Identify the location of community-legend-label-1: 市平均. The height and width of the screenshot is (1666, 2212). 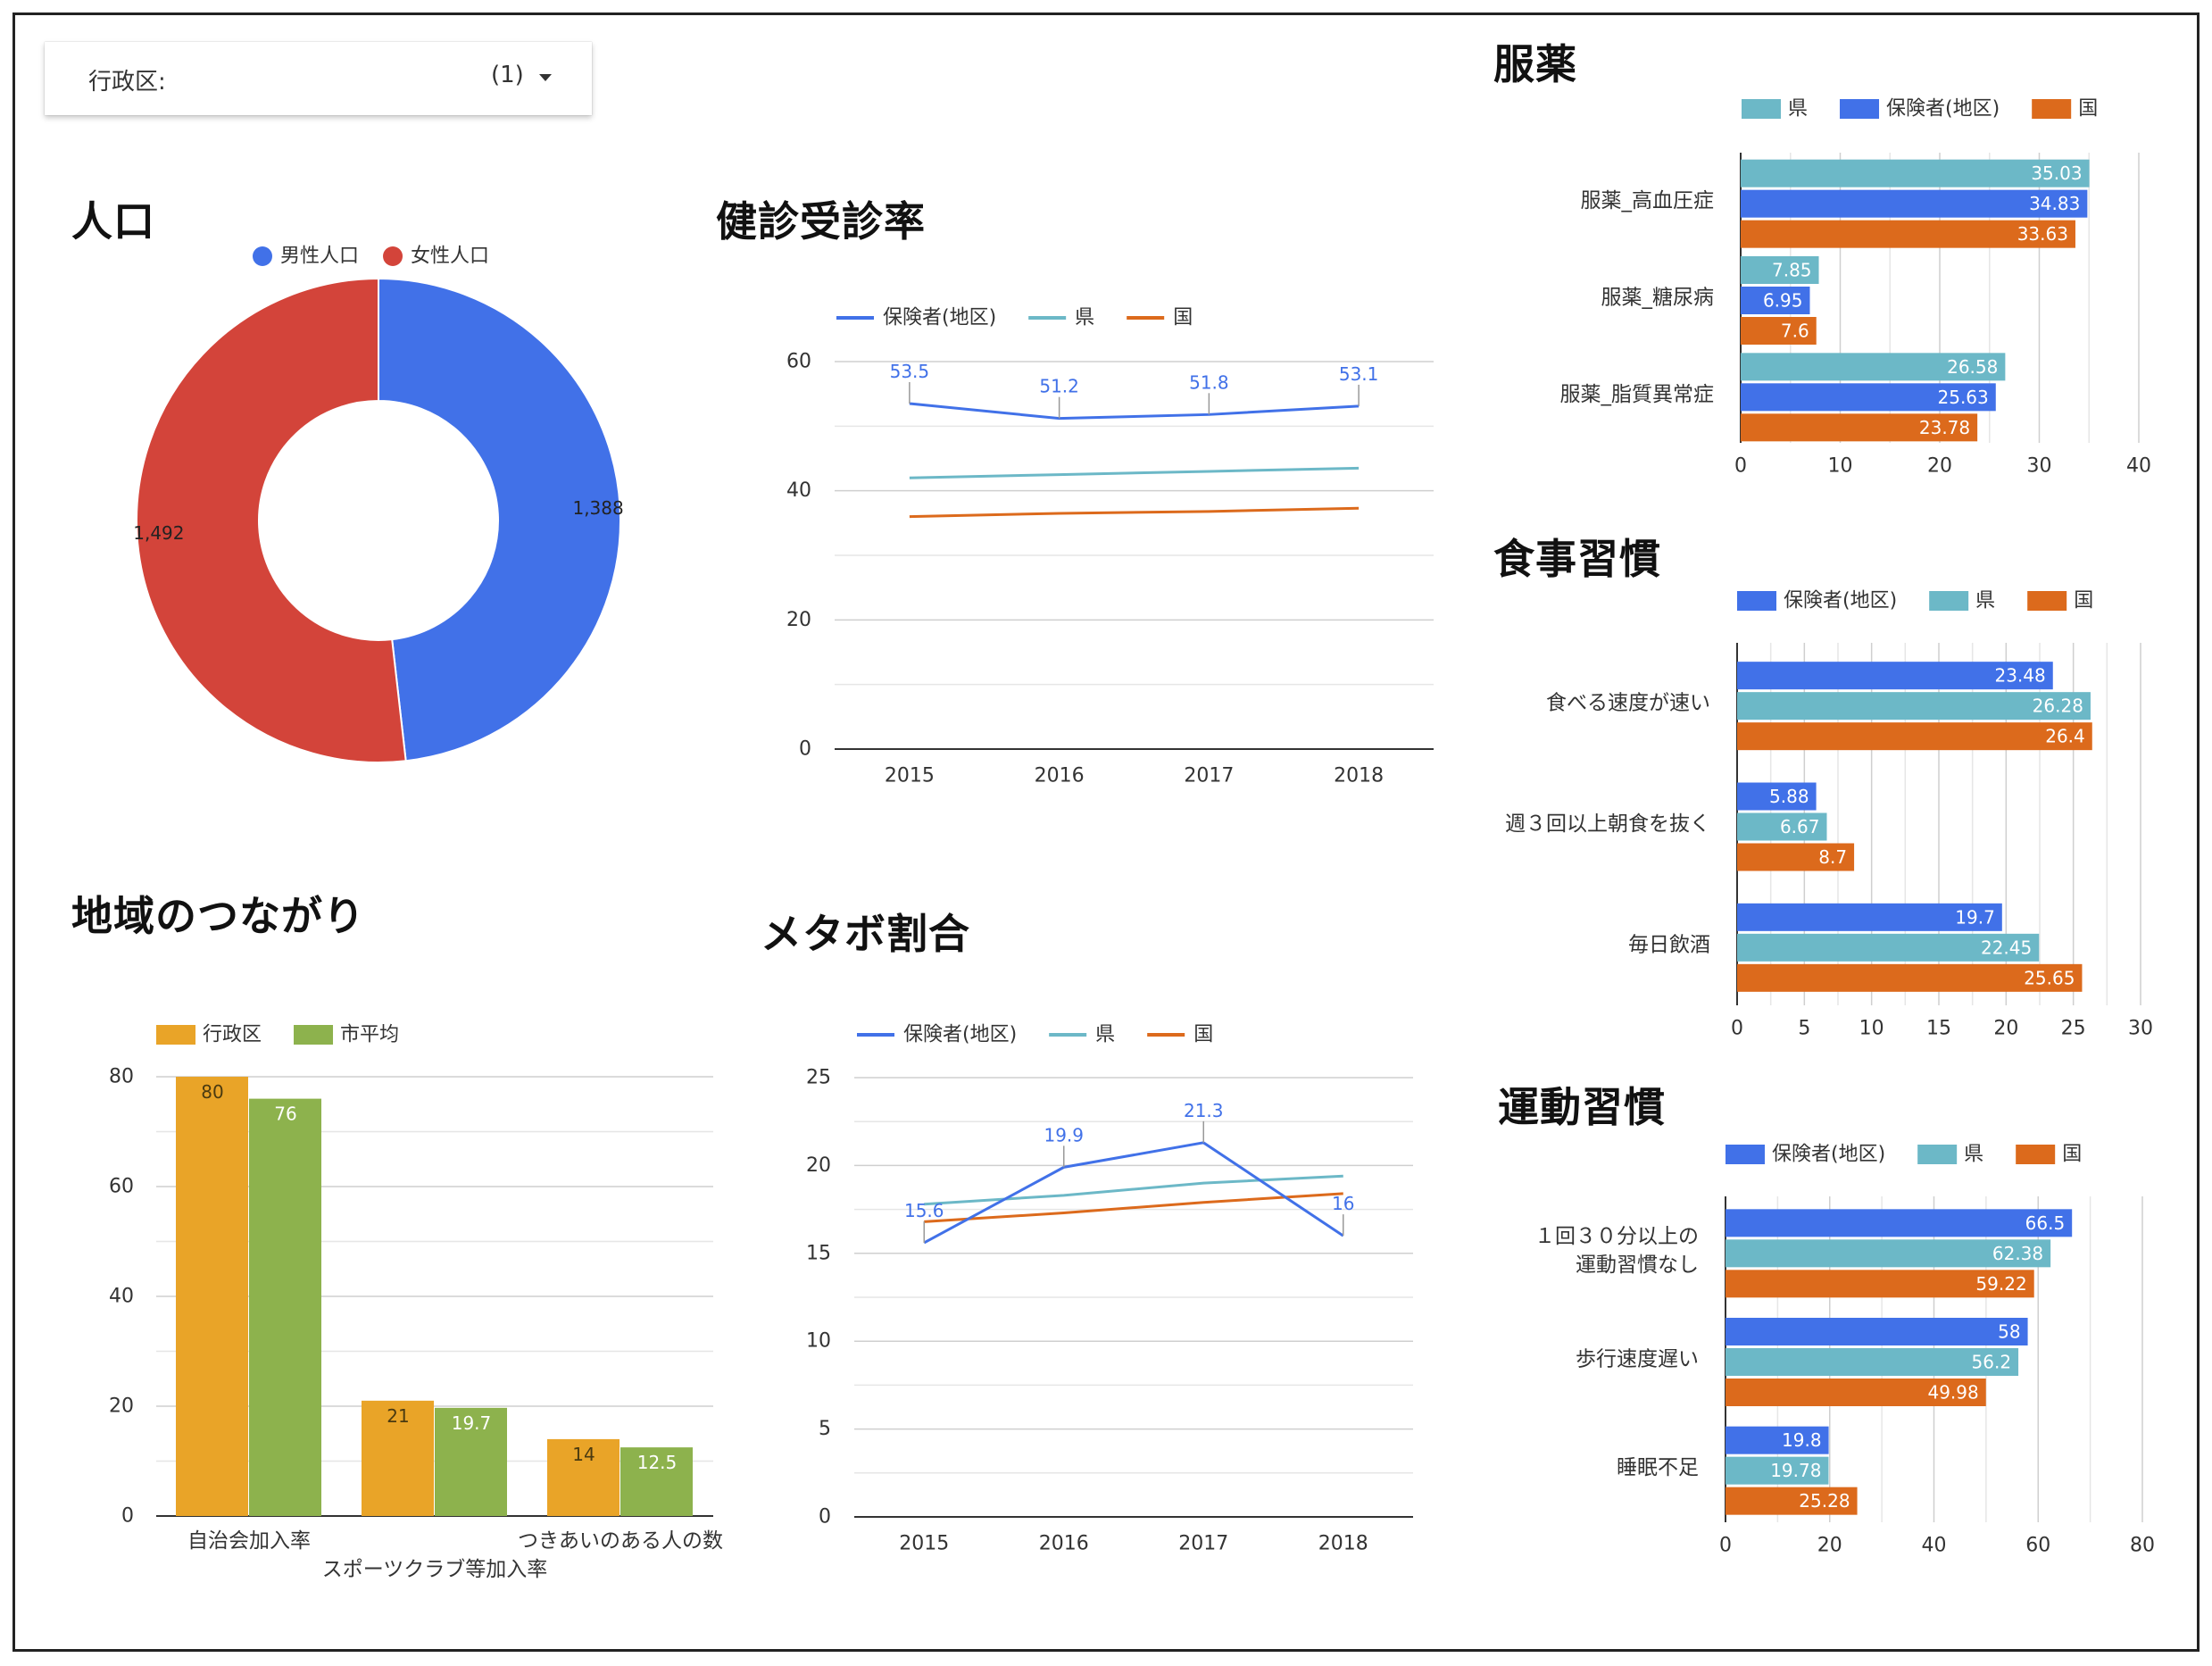
(369, 1035).